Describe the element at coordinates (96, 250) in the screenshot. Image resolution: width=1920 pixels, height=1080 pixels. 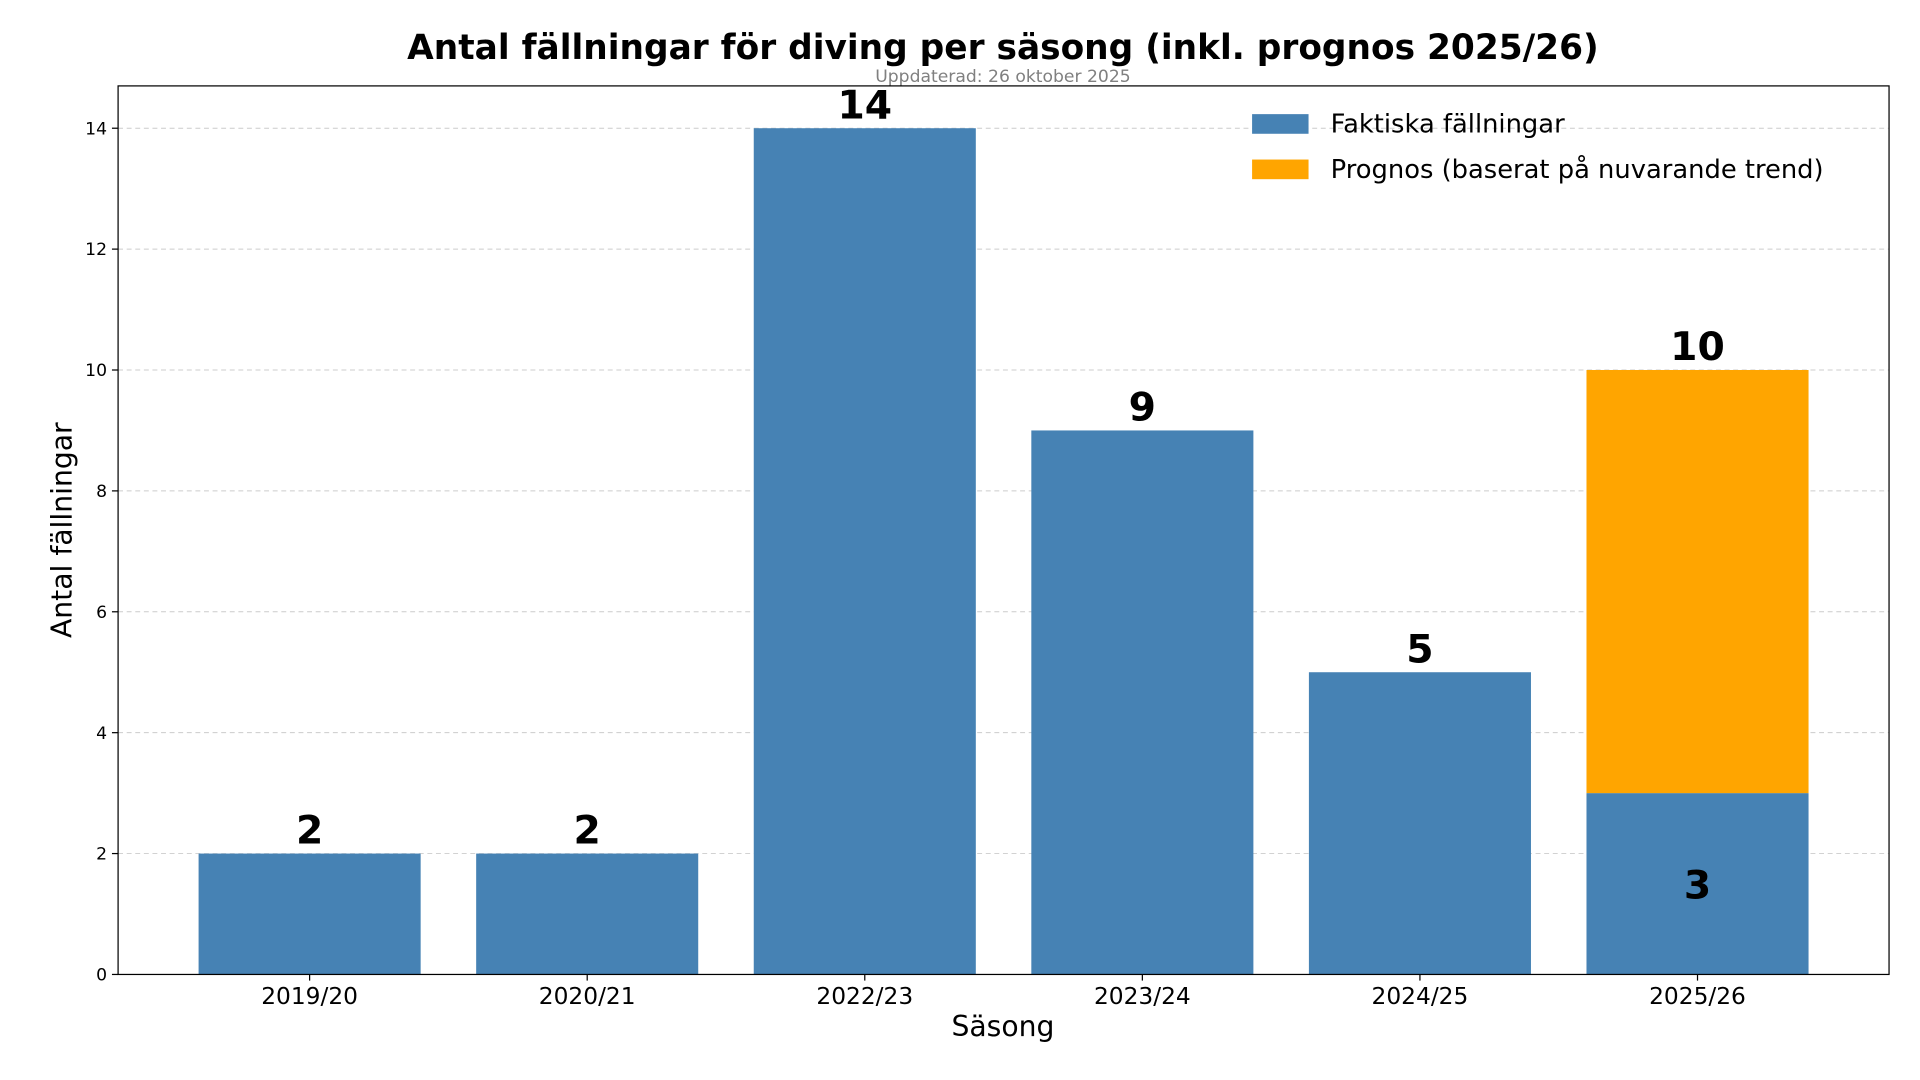
I see `y-tick-label: 12` at that location.